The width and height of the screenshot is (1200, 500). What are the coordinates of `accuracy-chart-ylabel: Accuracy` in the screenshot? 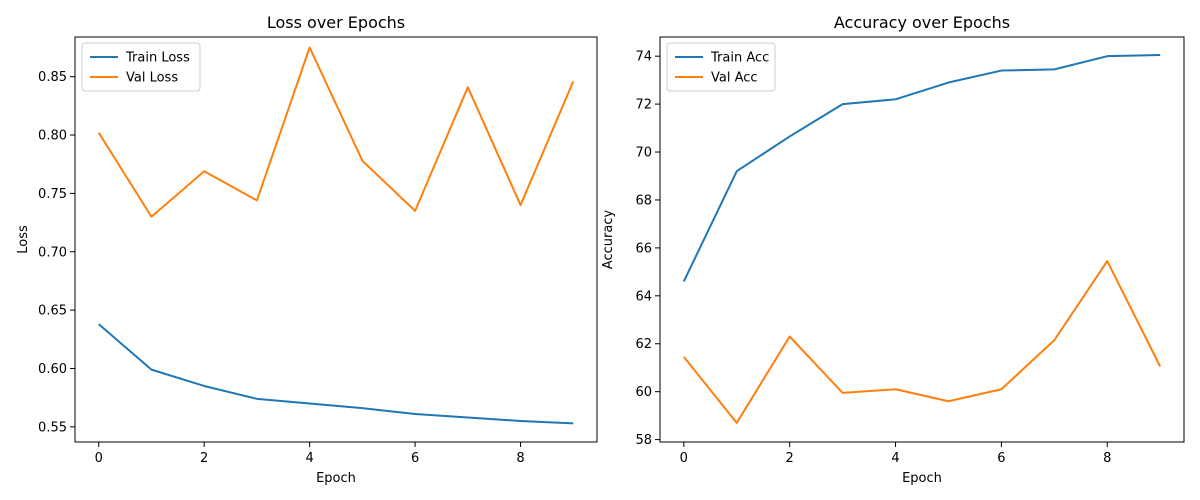 It's located at (608, 240).